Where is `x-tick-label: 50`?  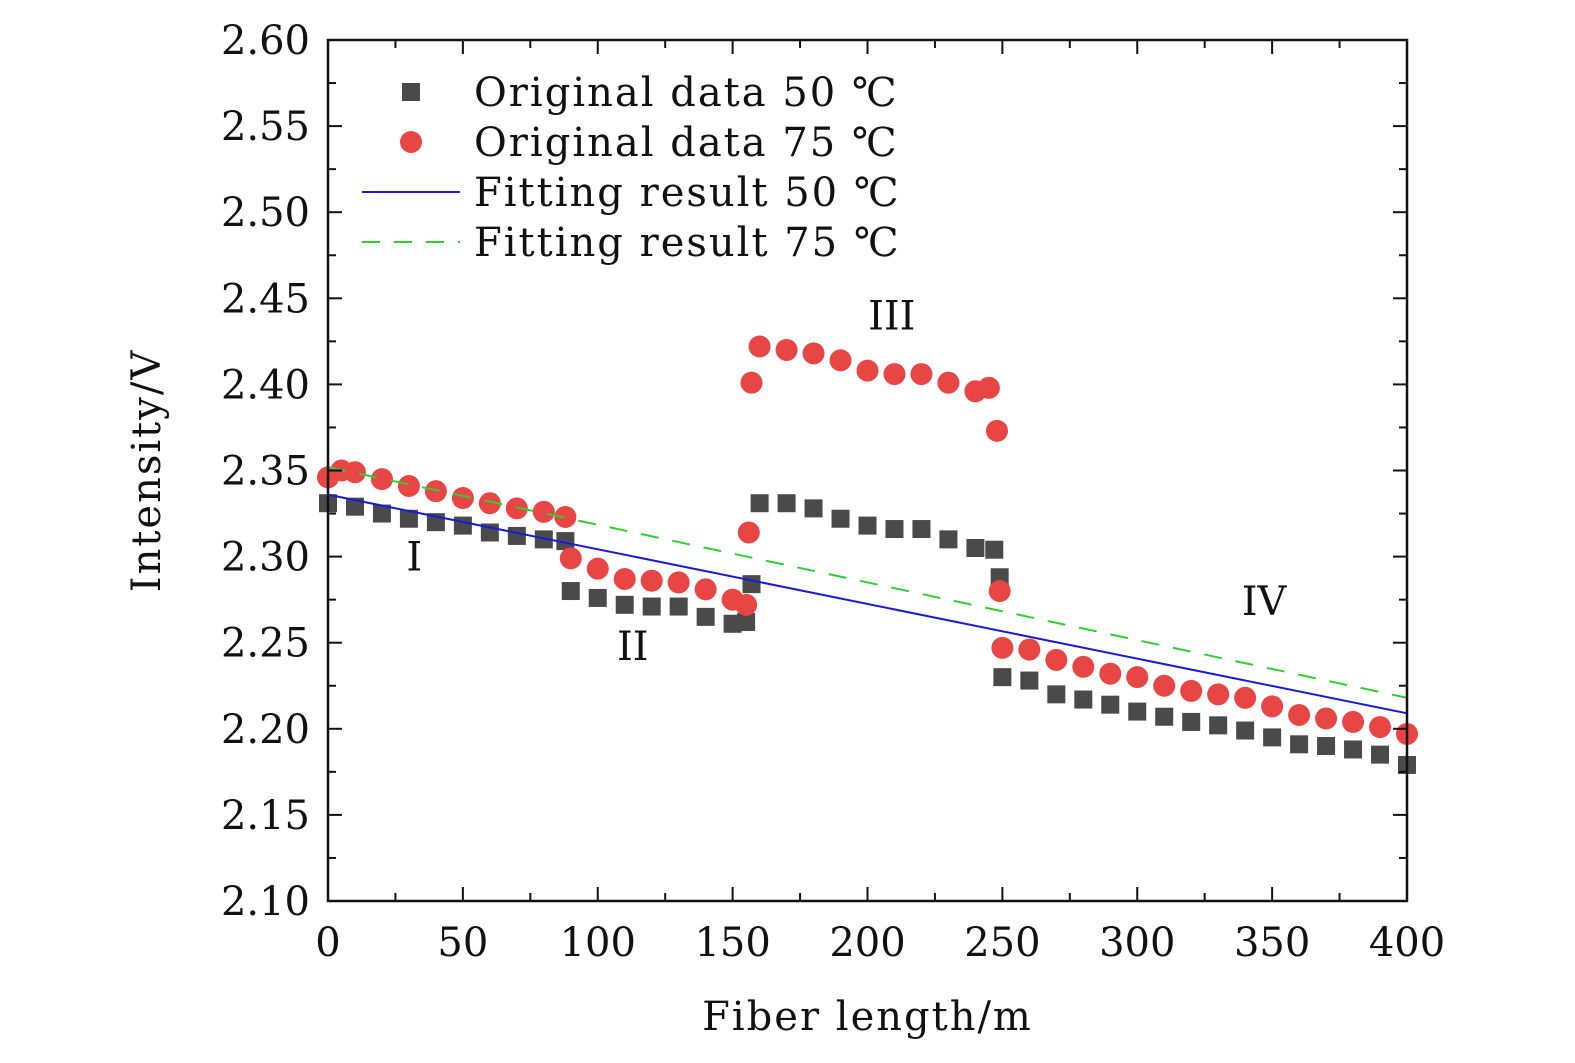 x-tick-label: 50 is located at coordinates (462, 943).